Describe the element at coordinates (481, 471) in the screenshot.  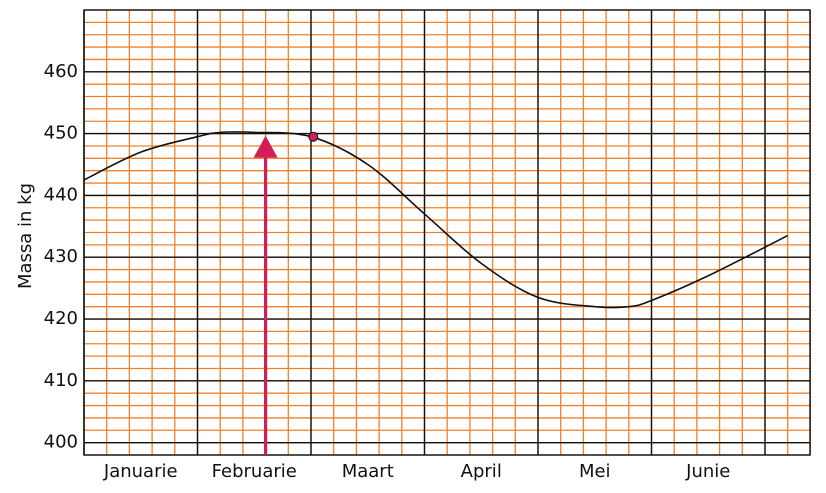
I see `x-tick-label: April` at that location.